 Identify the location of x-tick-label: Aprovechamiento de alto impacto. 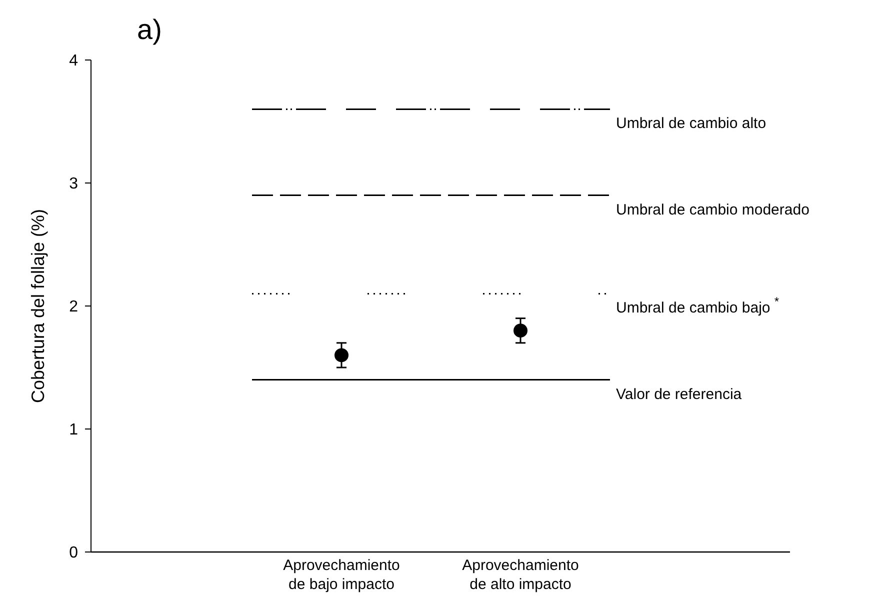
(520, 575).